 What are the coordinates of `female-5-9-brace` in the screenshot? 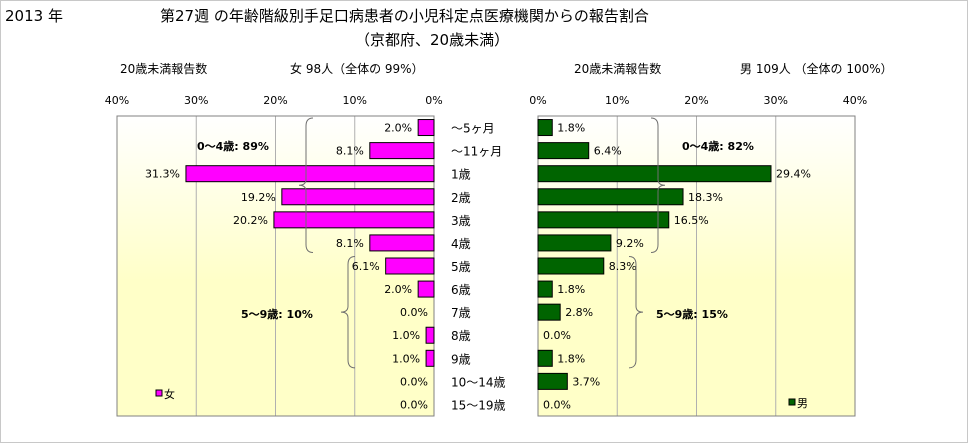 It's located at (348, 312).